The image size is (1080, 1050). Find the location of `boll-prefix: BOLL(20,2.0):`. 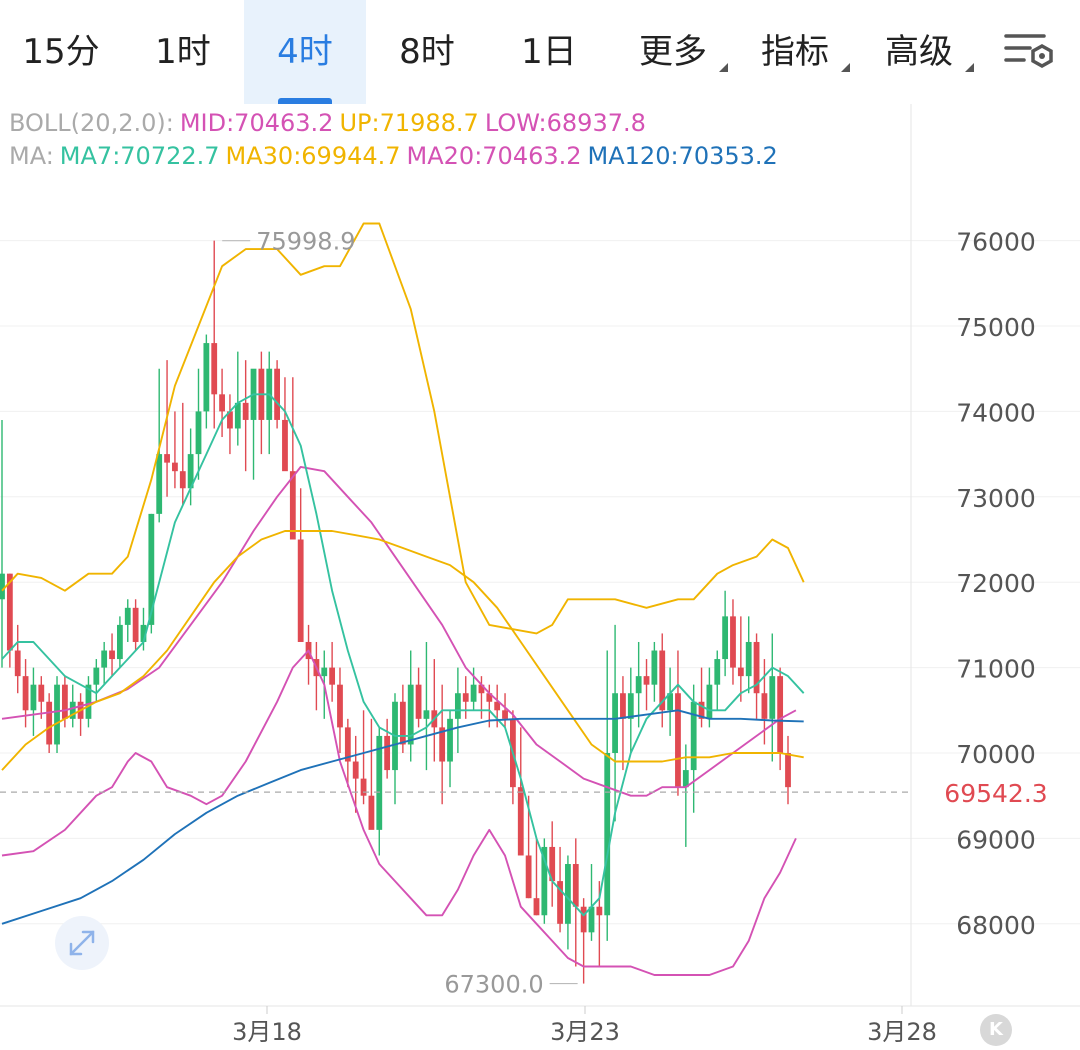

boll-prefix: BOLL(20,2.0): is located at coordinates (91, 123).